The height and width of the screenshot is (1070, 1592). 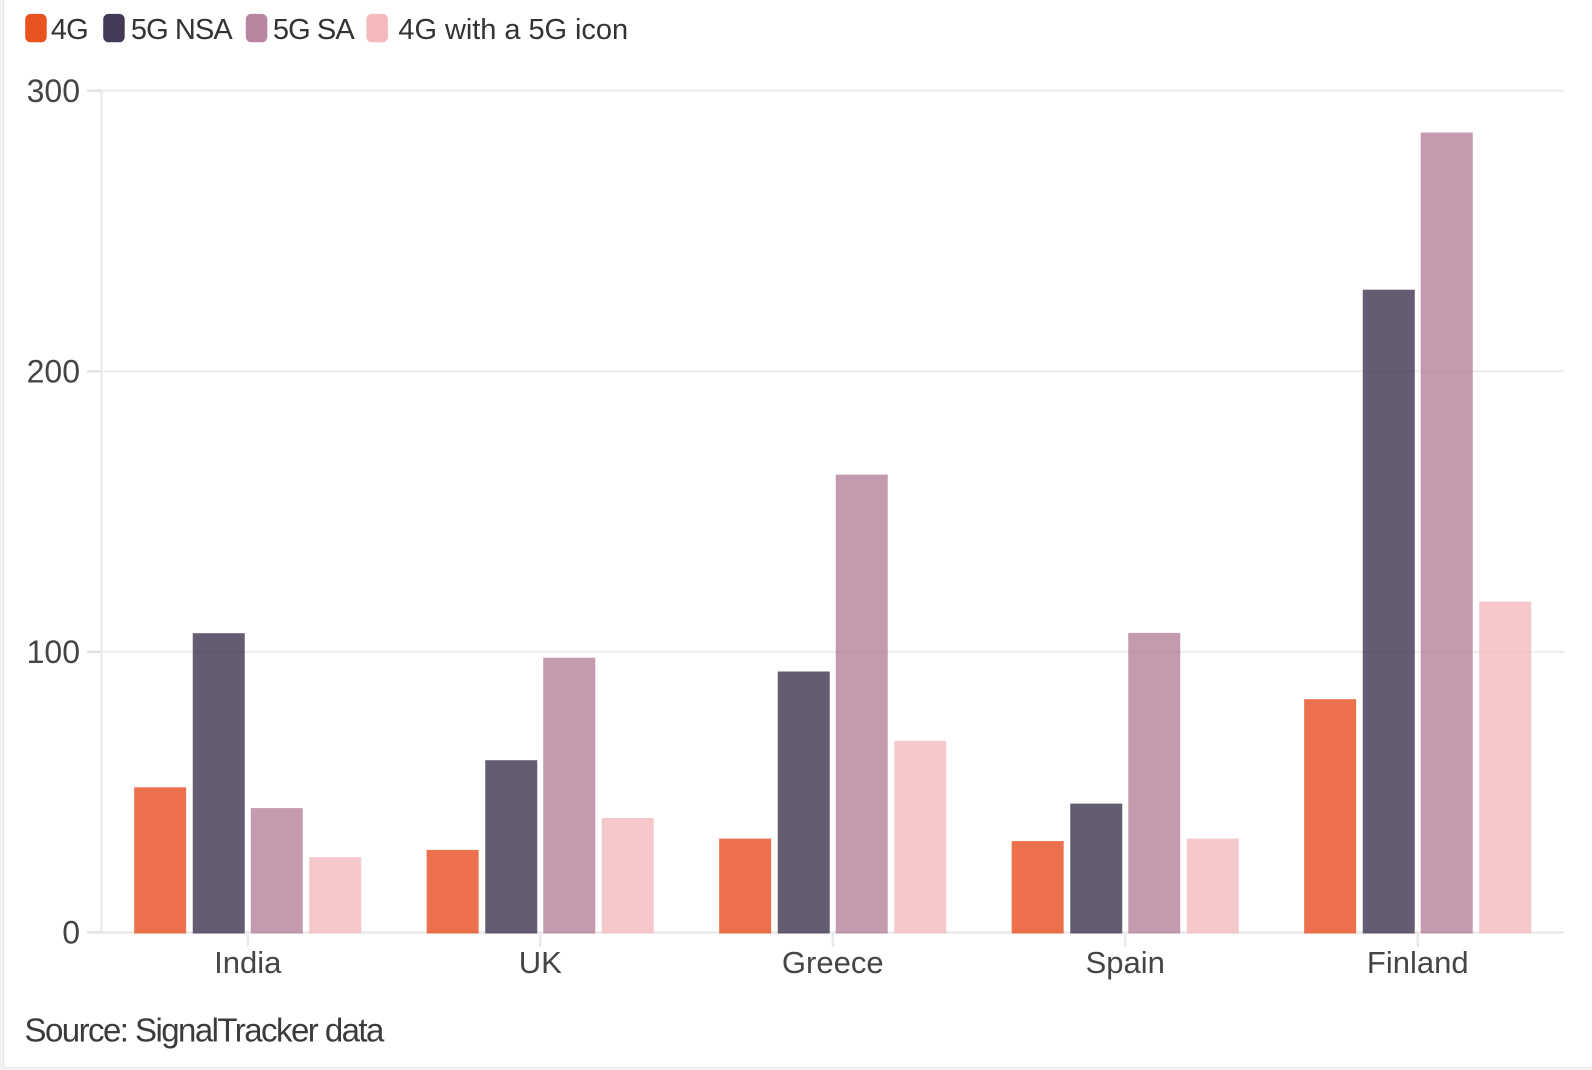 I want to click on svg-text: 200, so click(x=53, y=372).